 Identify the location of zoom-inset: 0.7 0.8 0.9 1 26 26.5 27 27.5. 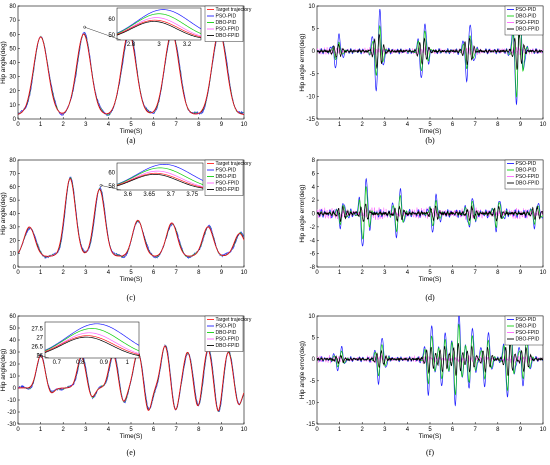
(85, 343).